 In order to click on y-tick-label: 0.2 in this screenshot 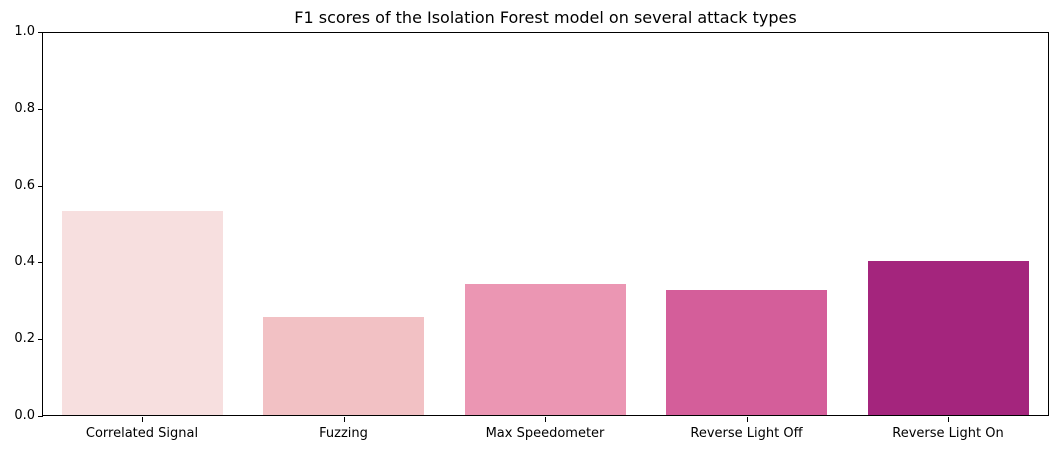, I will do `click(24, 339)`.